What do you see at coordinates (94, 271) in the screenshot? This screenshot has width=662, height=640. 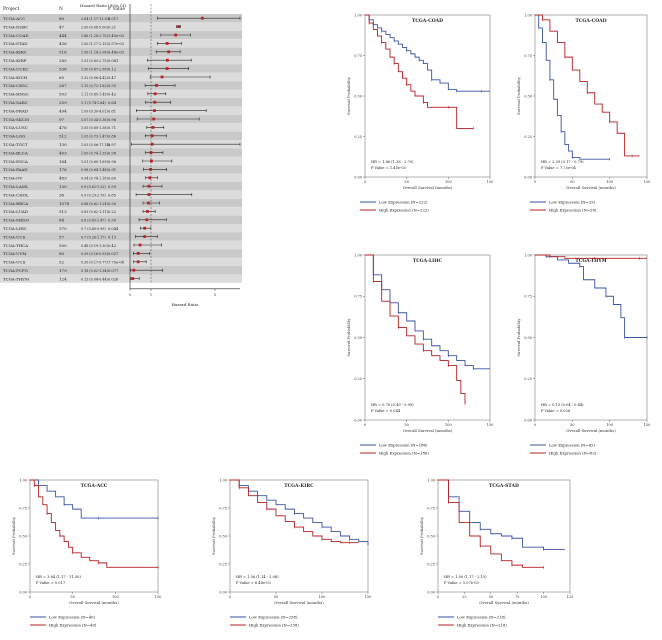 I see `forest-hr: 0.18 (0.02-1.34)` at bounding box center [94, 271].